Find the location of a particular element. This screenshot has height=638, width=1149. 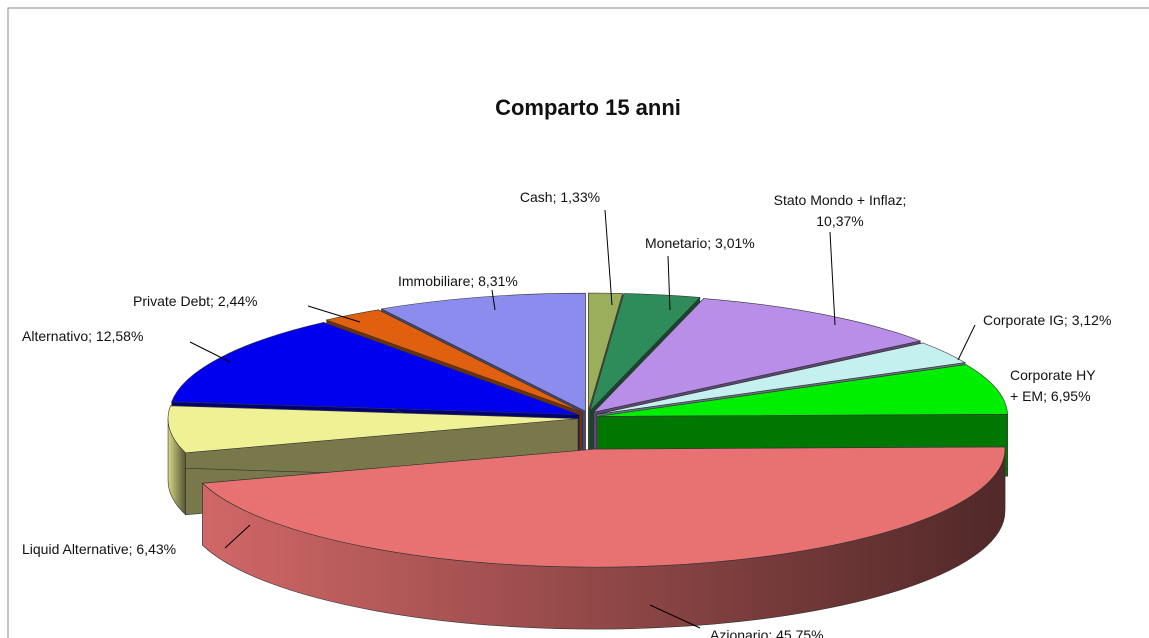

data-label: Corporate HY + EM; 6,95% is located at coordinates (1053, 385).